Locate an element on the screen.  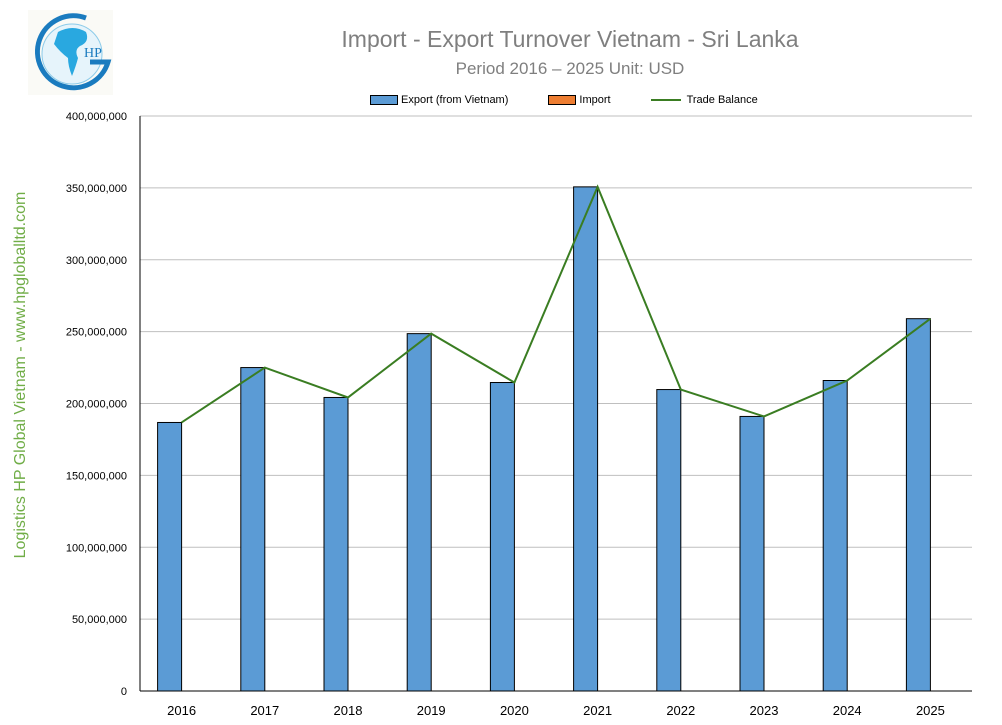
y-tick-label: 0 is located at coordinates (124, 692).